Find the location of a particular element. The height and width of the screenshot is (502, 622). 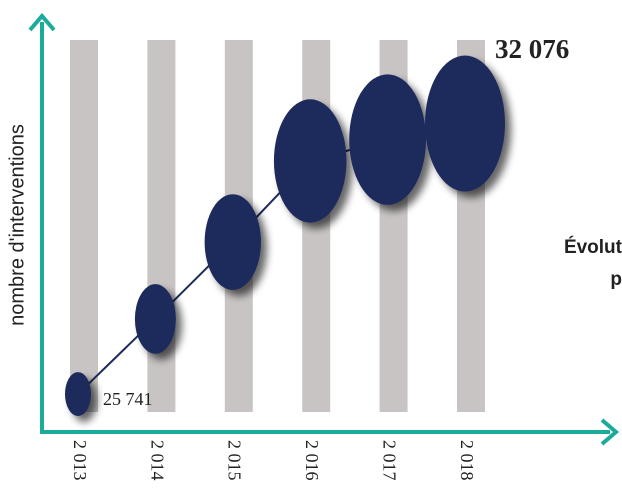

x-tick-label: 2 013 is located at coordinates (80, 460).